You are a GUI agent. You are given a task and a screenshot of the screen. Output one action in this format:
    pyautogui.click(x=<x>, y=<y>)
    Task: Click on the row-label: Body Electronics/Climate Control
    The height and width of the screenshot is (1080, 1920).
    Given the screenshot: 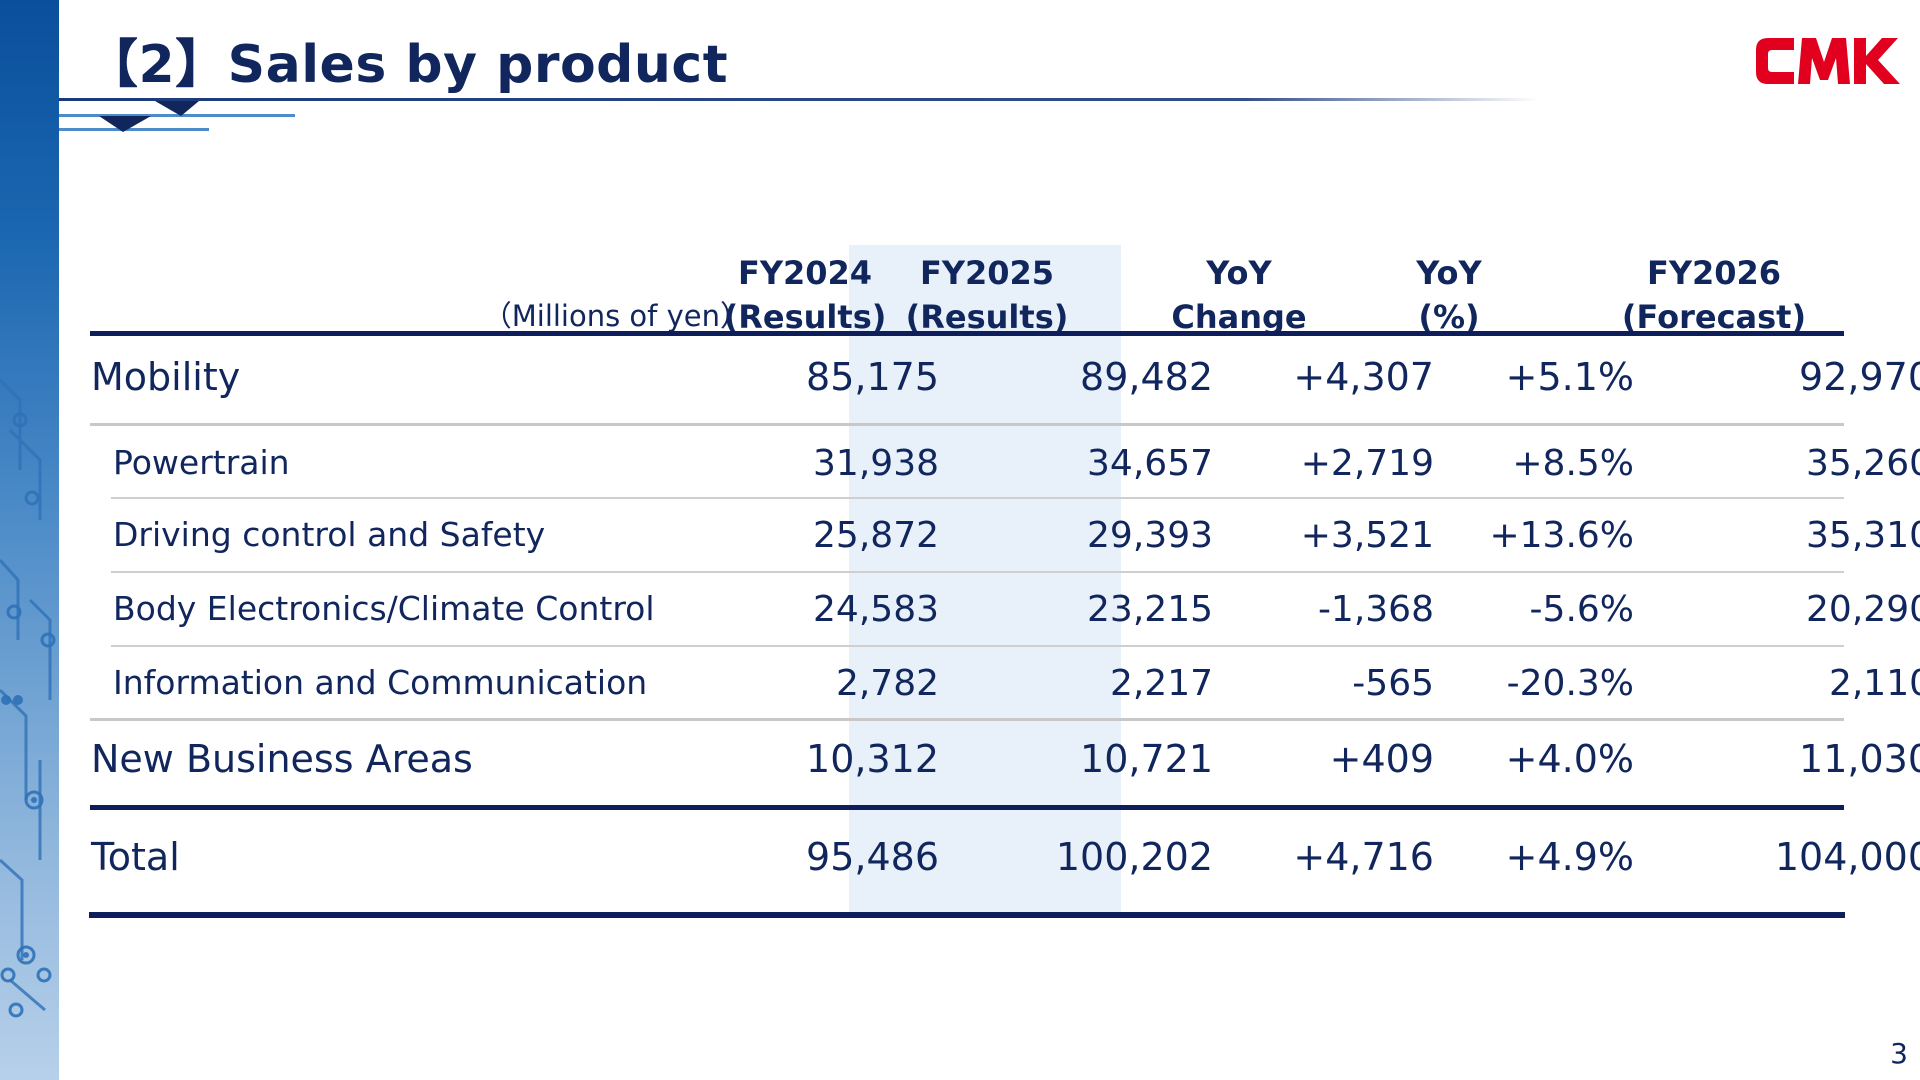 What is the action you would take?
    pyautogui.click(x=384, y=608)
    